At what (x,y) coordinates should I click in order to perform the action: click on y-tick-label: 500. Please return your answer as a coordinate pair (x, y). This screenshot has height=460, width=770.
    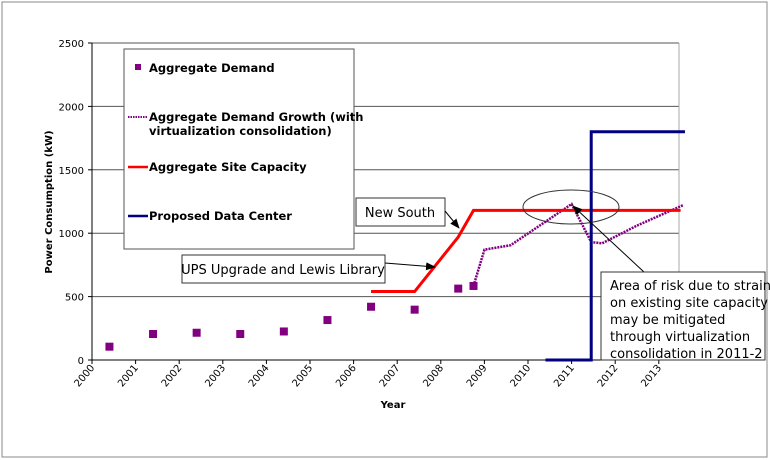
    Looking at the image, I should click on (74, 298).